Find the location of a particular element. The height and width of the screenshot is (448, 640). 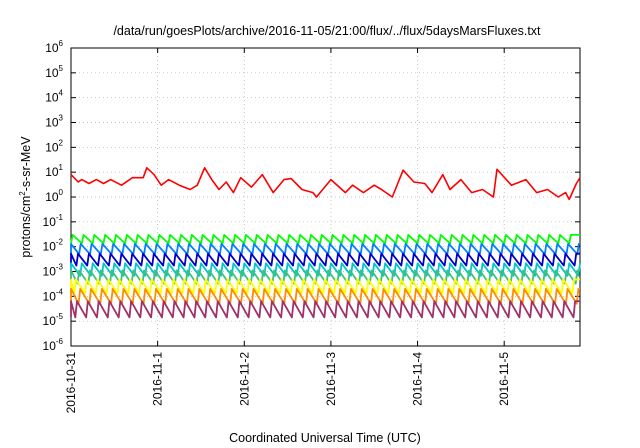

y-tick-exp: 4 is located at coordinates (61, 93).